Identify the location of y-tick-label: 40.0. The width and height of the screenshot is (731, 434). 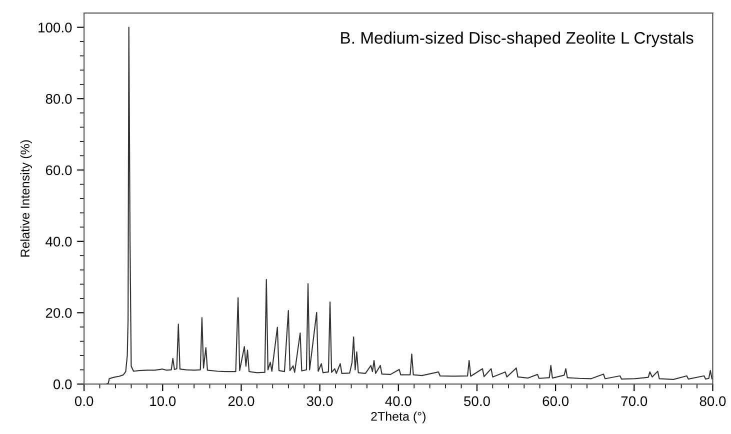
(59, 241).